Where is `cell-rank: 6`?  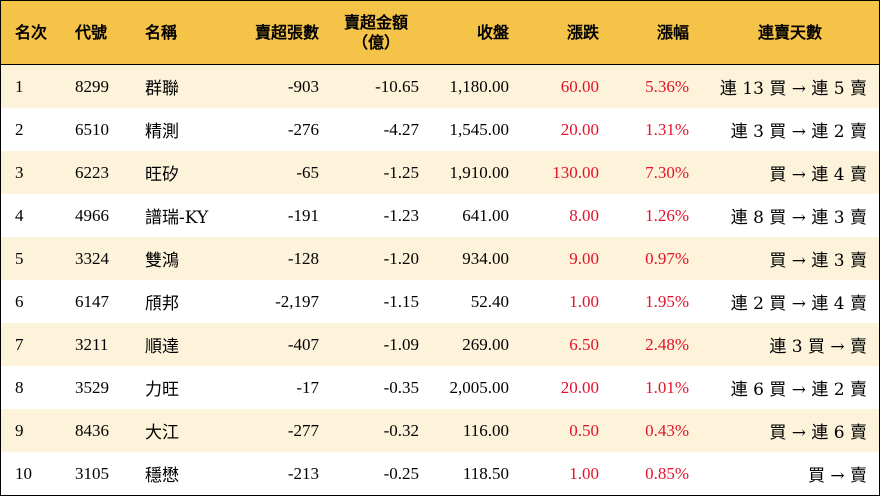 cell-rank: 6 is located at coordinates (19, 301).